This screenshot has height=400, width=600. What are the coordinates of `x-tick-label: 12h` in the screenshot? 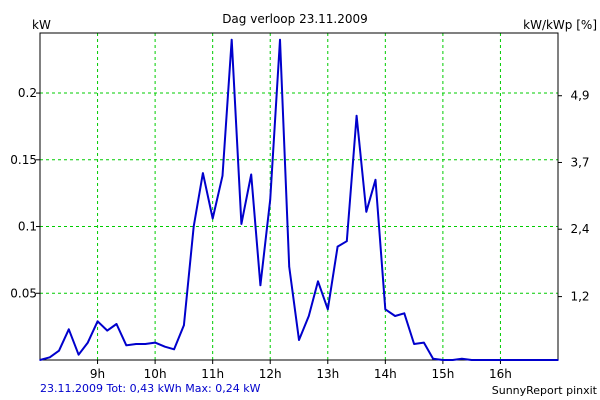 It's located at (270, 374).